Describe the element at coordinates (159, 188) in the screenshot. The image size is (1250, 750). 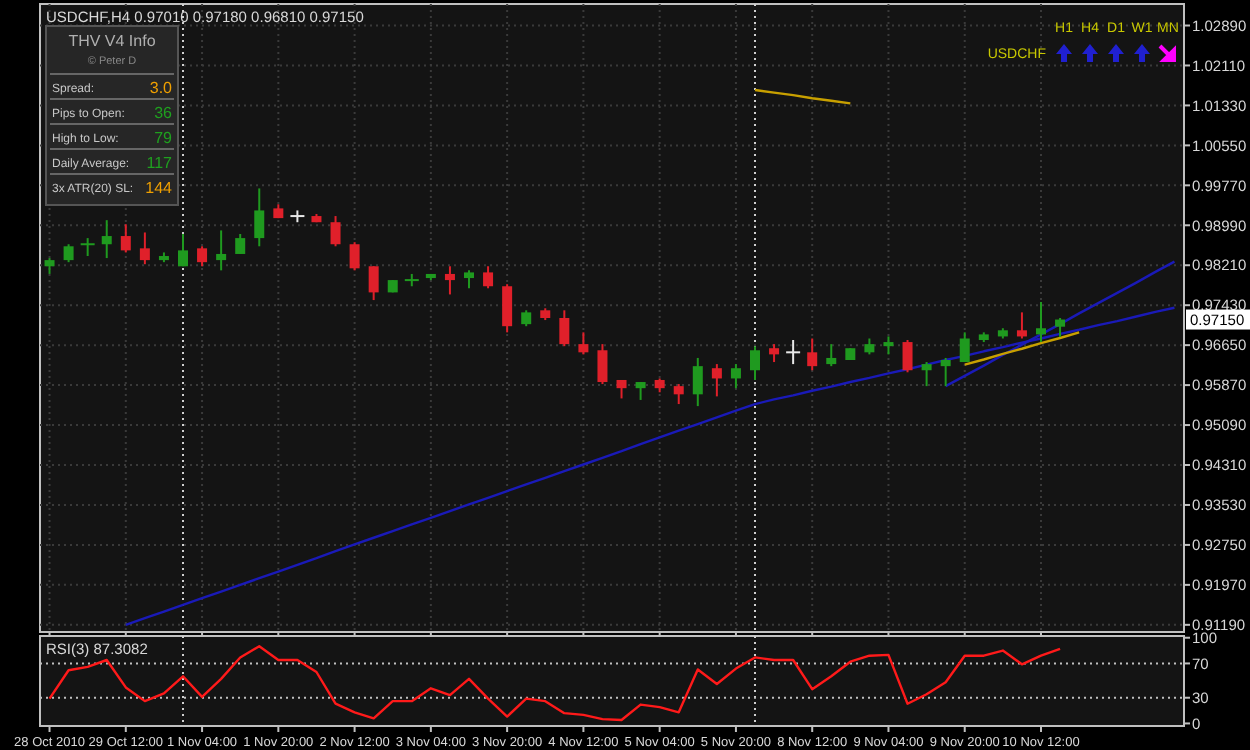
I see `annotation: 144` at that location.